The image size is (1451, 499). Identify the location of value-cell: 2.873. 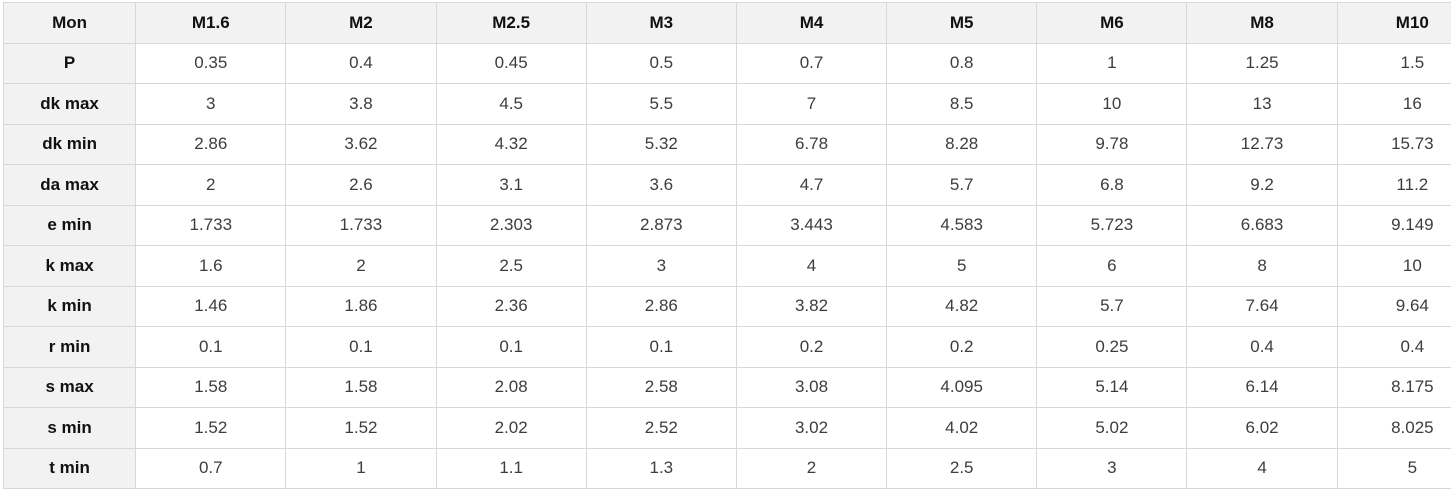
(661, 225).